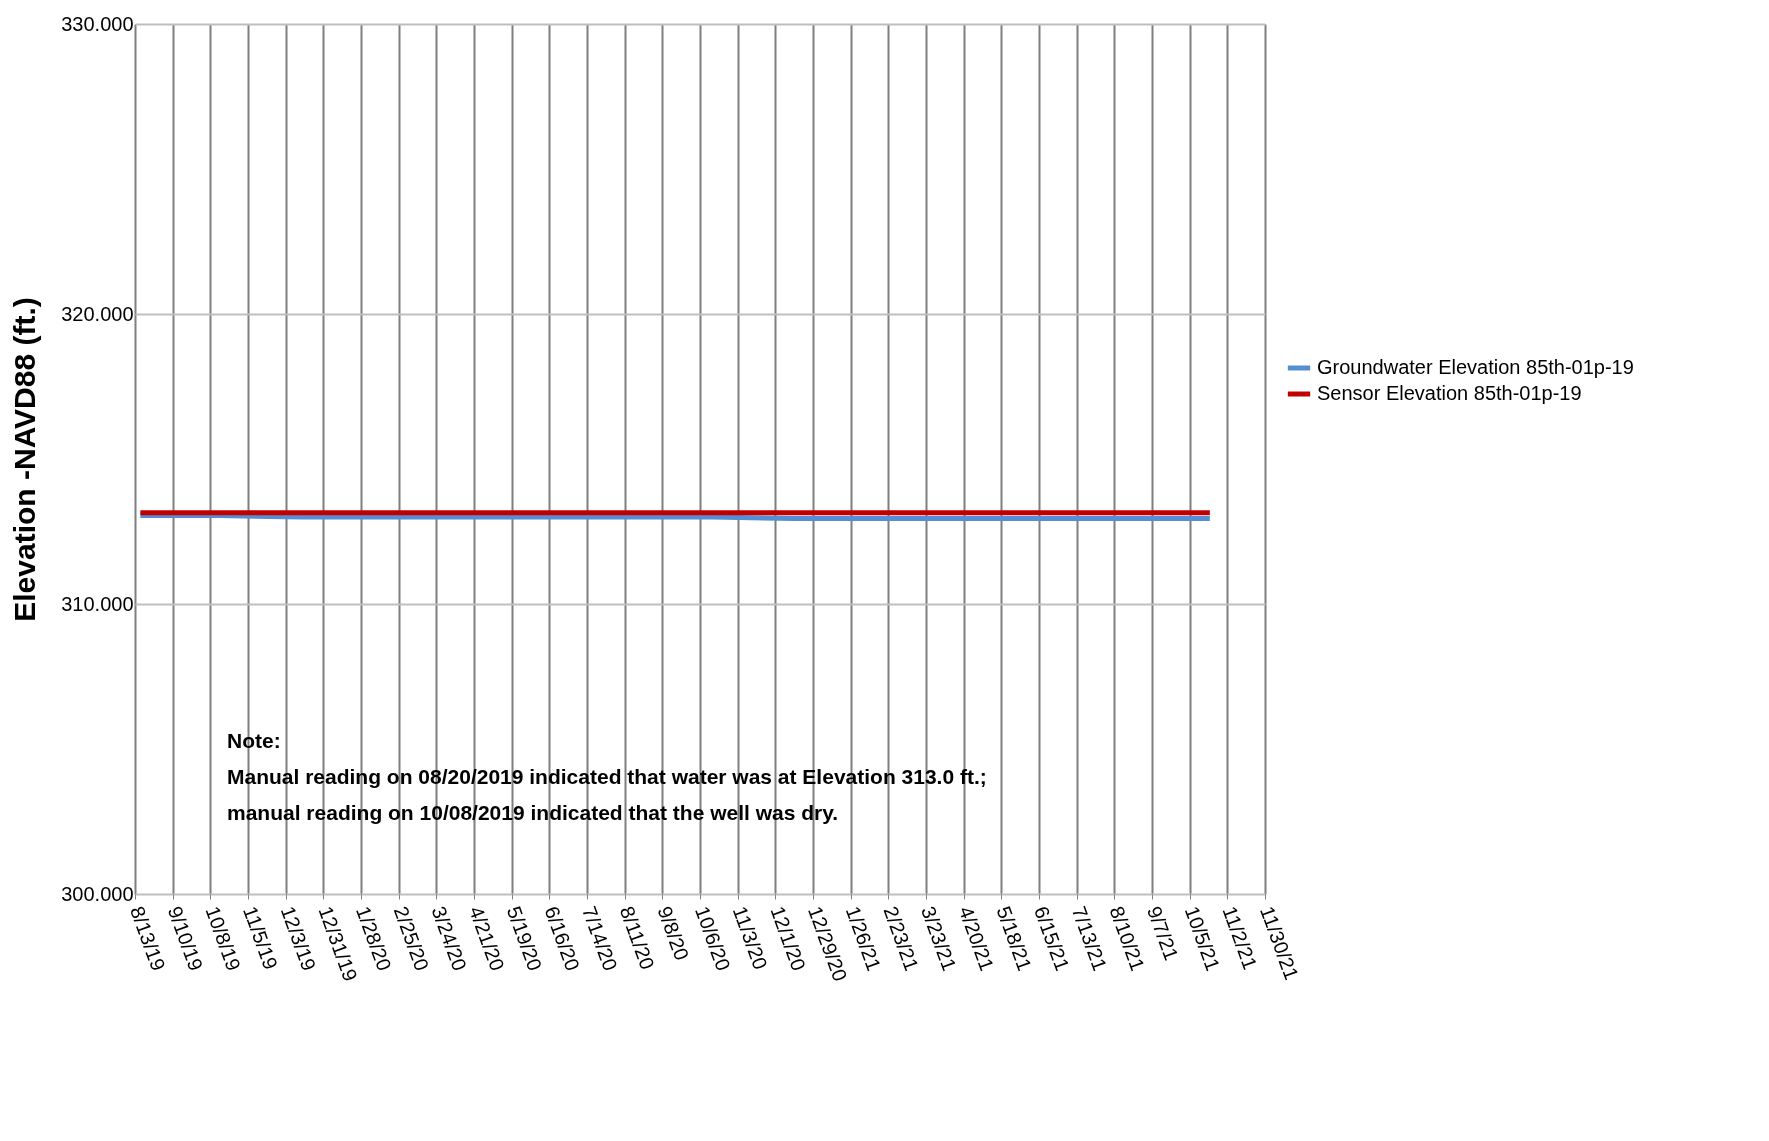 The height and width of the screenshot is (1141, 1769). I want to click on legend-label: Sensor Elevation 85th-01p-19, so click(1449, 393).